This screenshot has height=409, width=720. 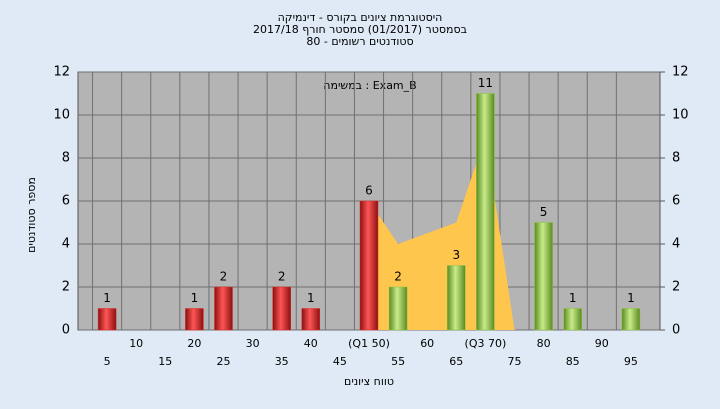 I want to click on x-tick-label: 10, so click(x=136, y=343).